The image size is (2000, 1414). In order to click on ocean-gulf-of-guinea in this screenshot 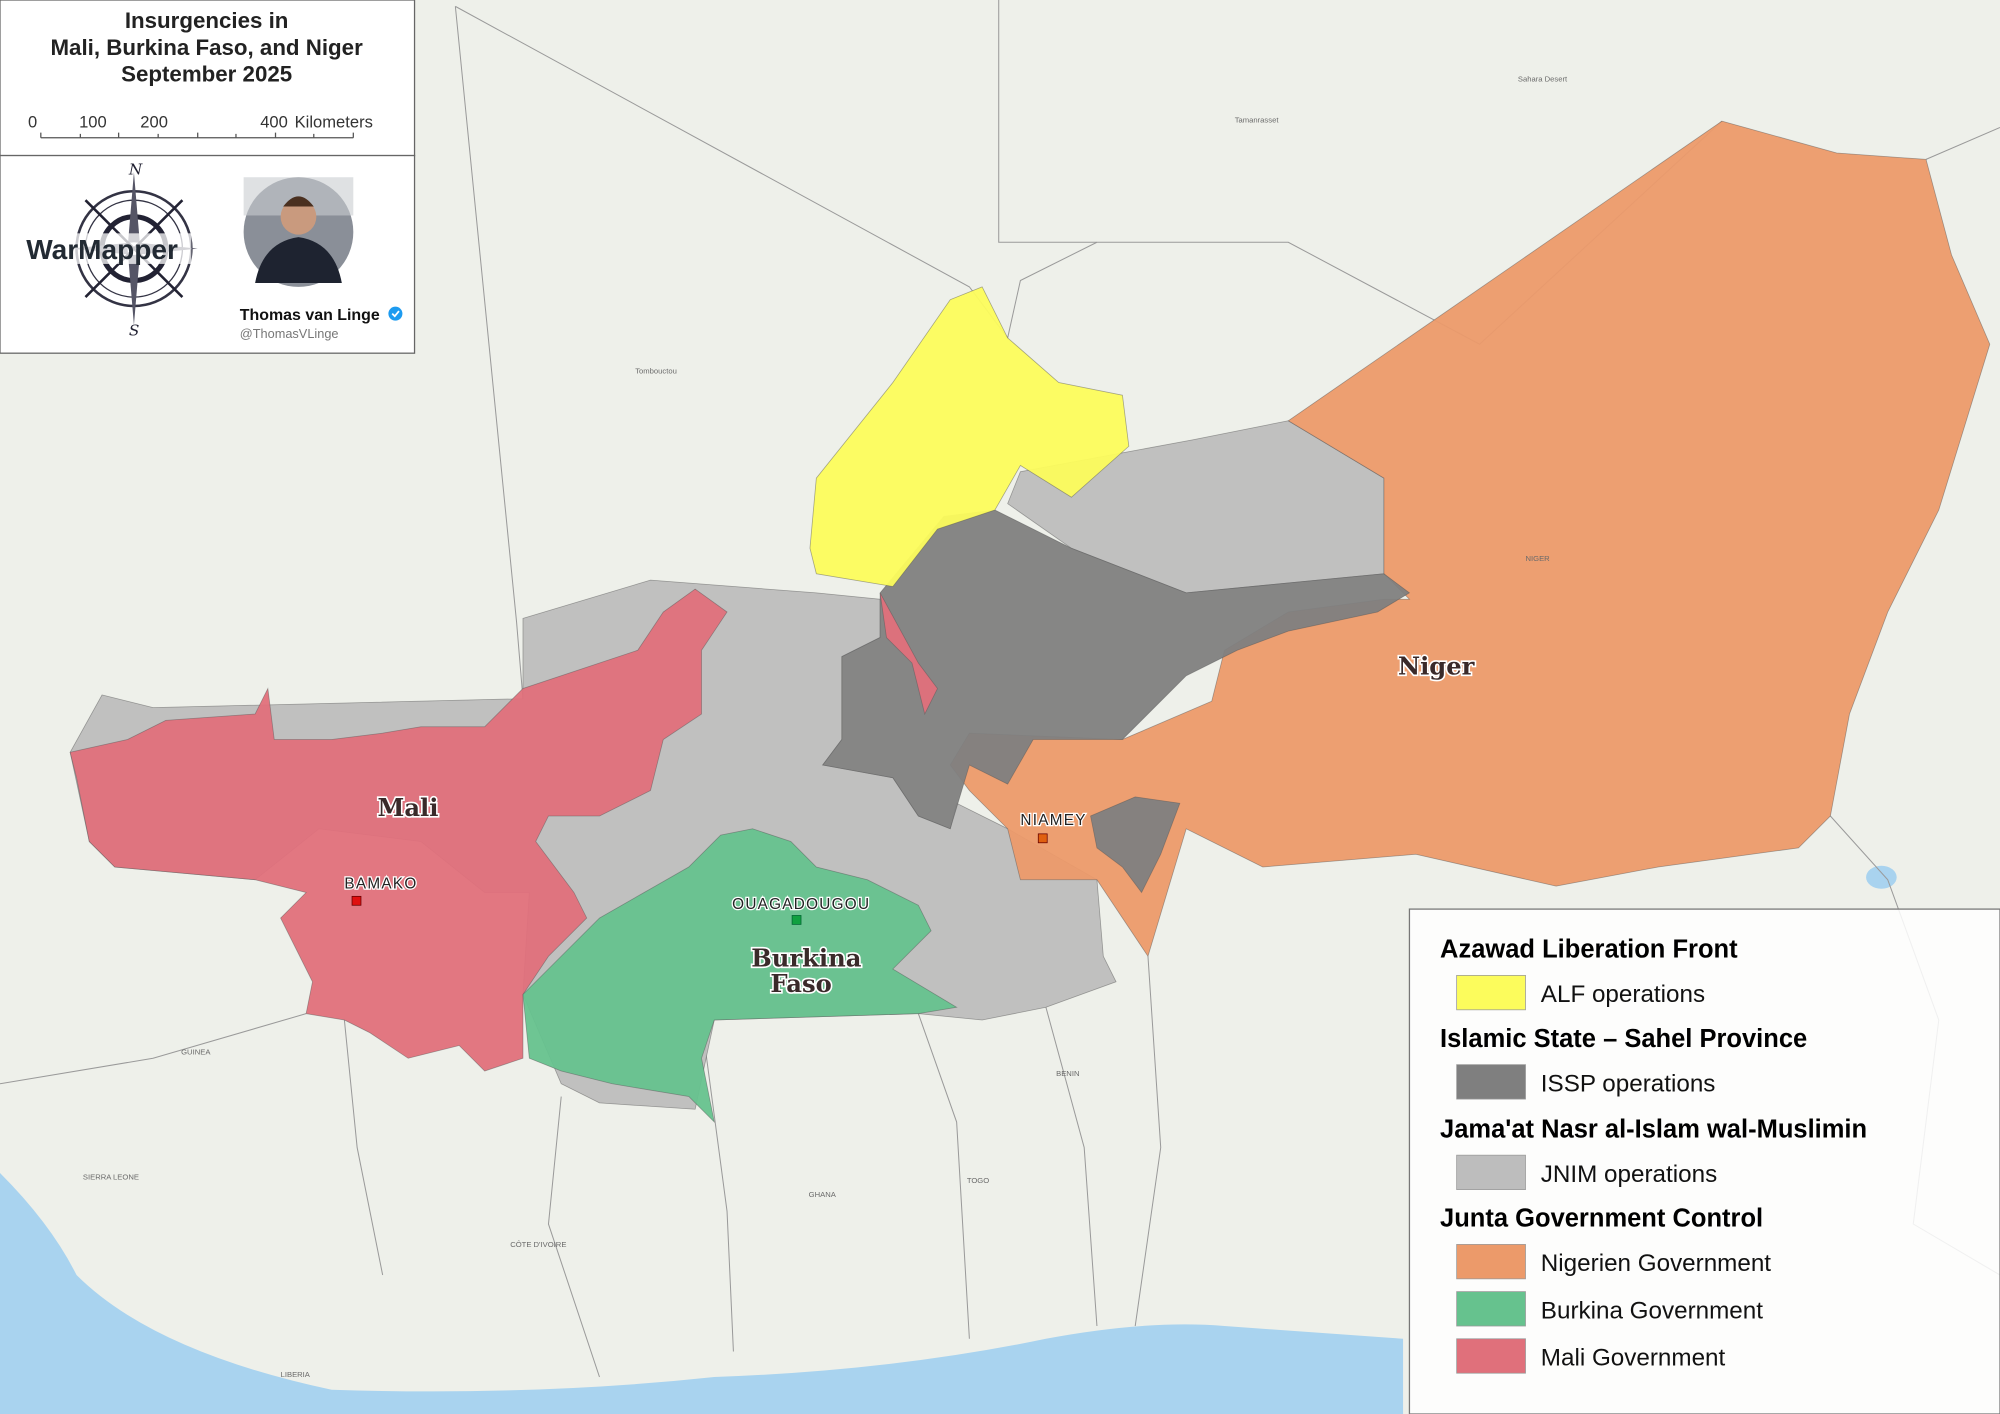, I will do `click(702, 1293)`.